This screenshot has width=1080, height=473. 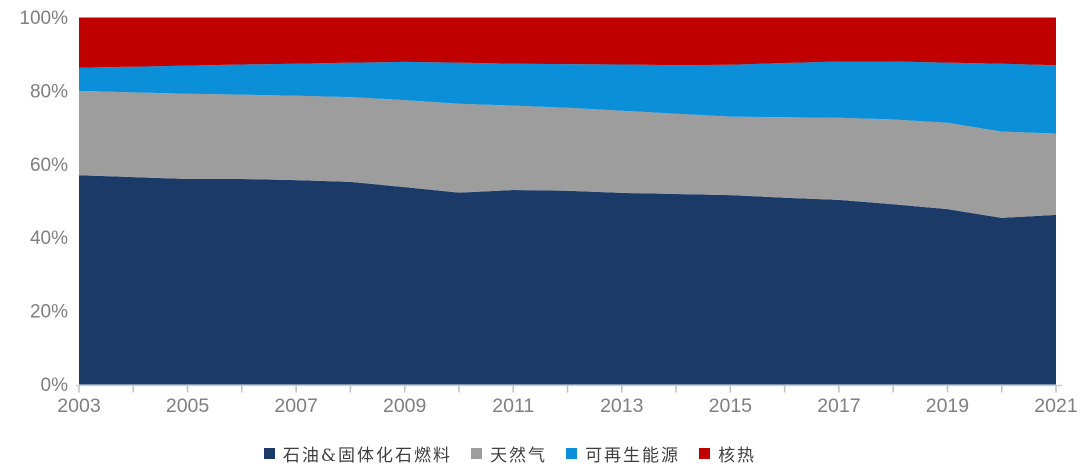 What do you see at coordinates (519, 456) in the screenshot?
I see `legend-label: 天然气` at bounding box center [519, 456].